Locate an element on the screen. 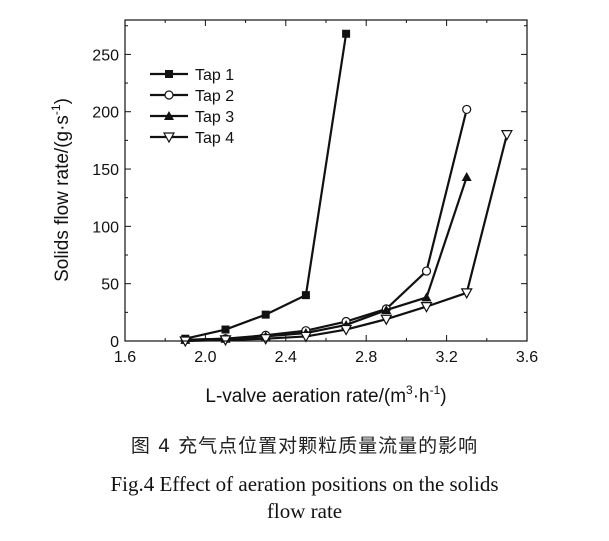 This screenshot has width=609, height=541. legend-entry: Tap 4 is located at coordinates (192, 138).